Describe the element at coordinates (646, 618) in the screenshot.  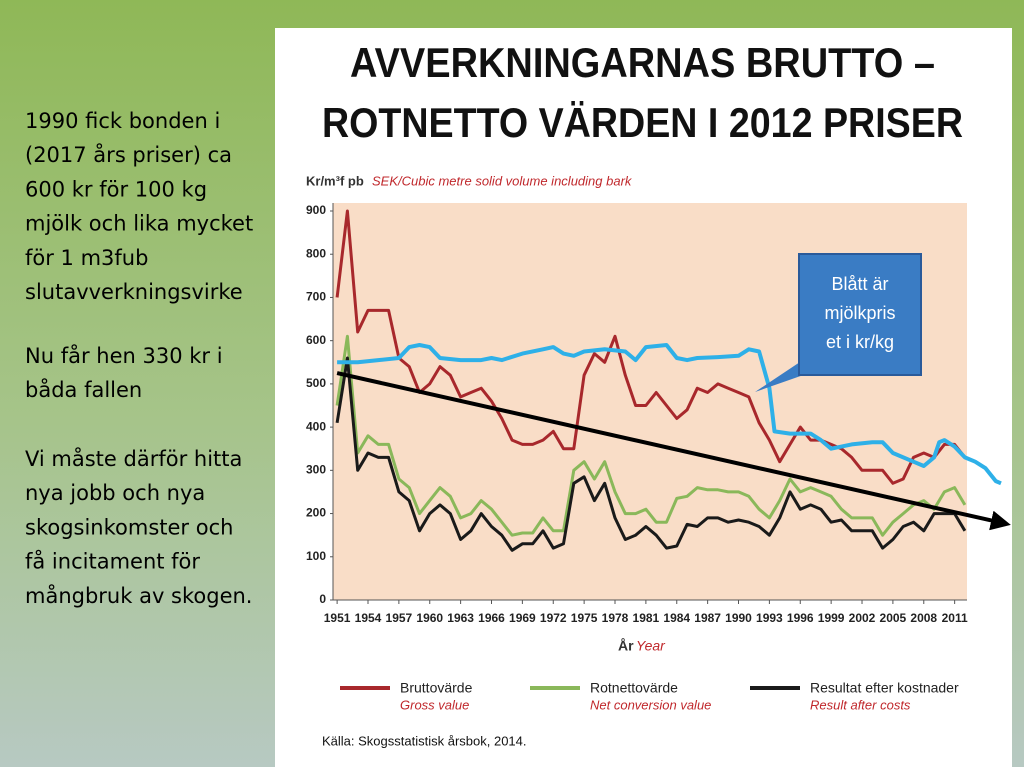
I see `x-tick-label: 1981` at that location.